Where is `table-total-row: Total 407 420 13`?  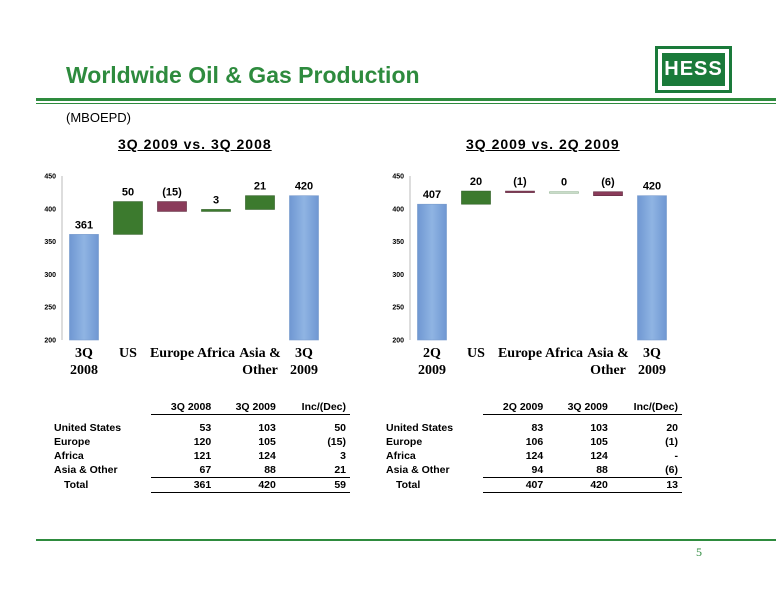
table-total-row: Total 407 420 13 is located at coordinates (532, 484).